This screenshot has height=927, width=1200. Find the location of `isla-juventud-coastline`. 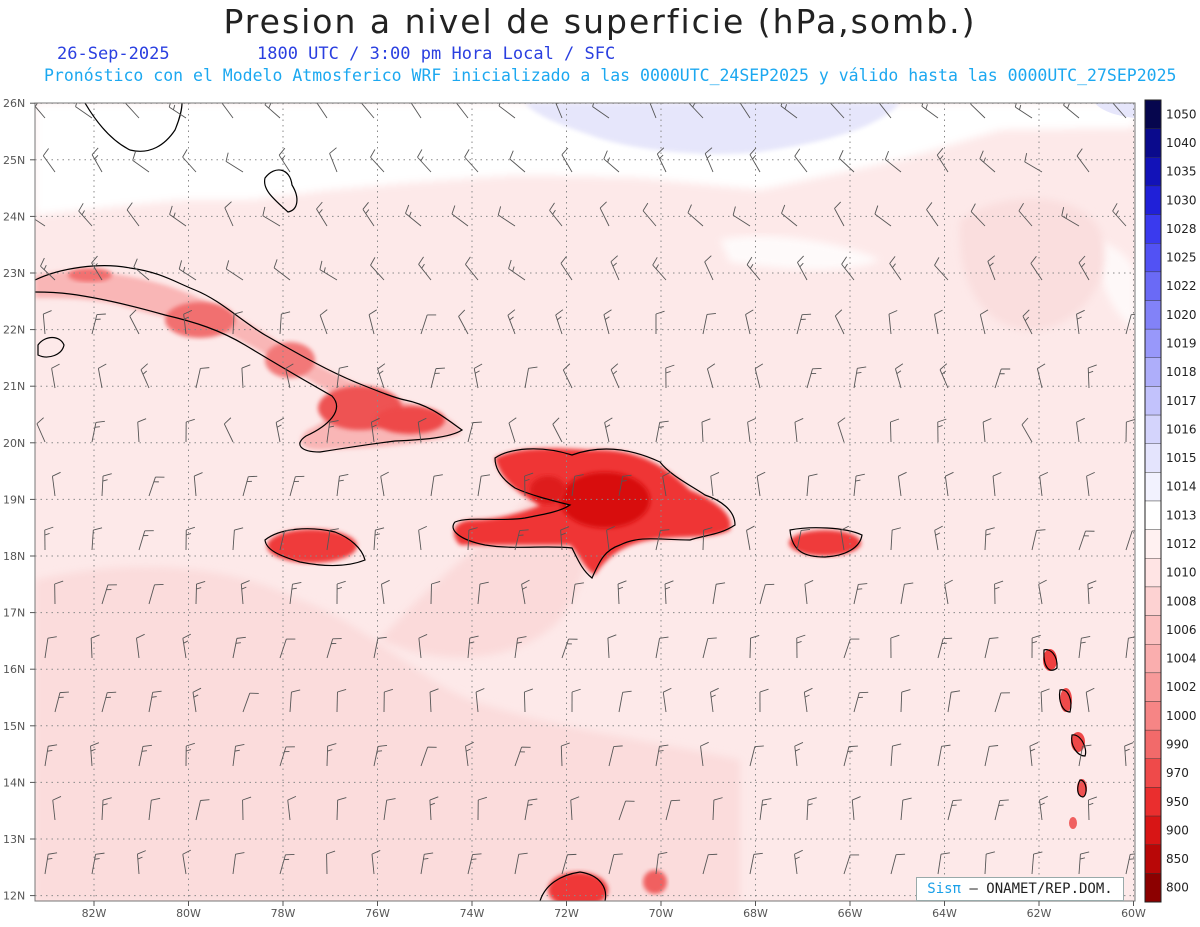

isla-juventud-coastline is located at coordinates (51, 347).